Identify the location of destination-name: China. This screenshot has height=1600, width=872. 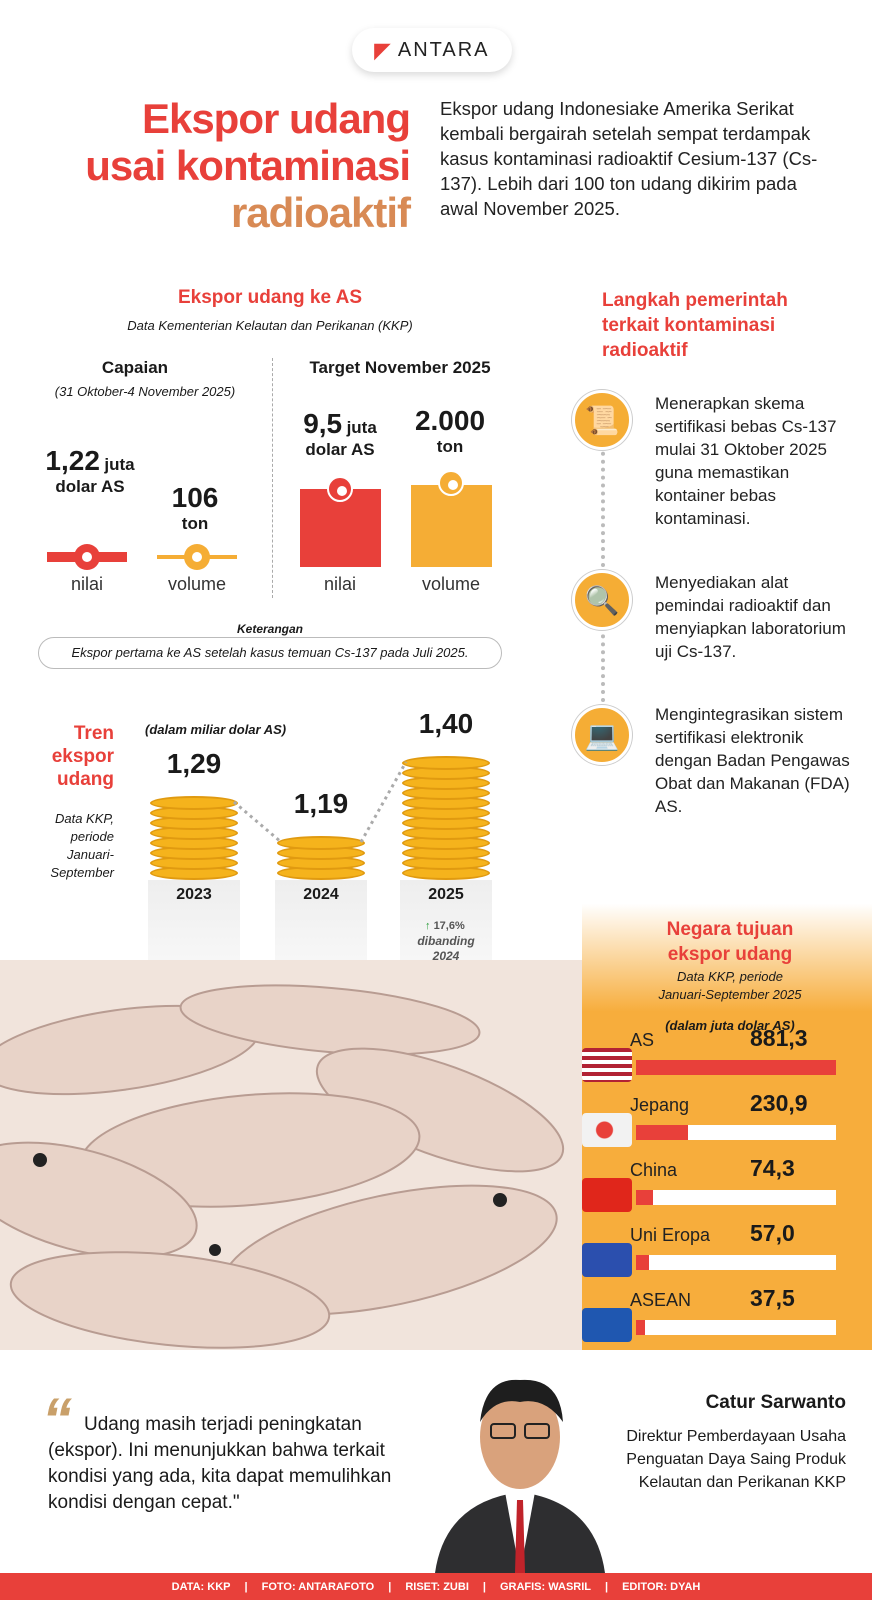
(654, 1170).